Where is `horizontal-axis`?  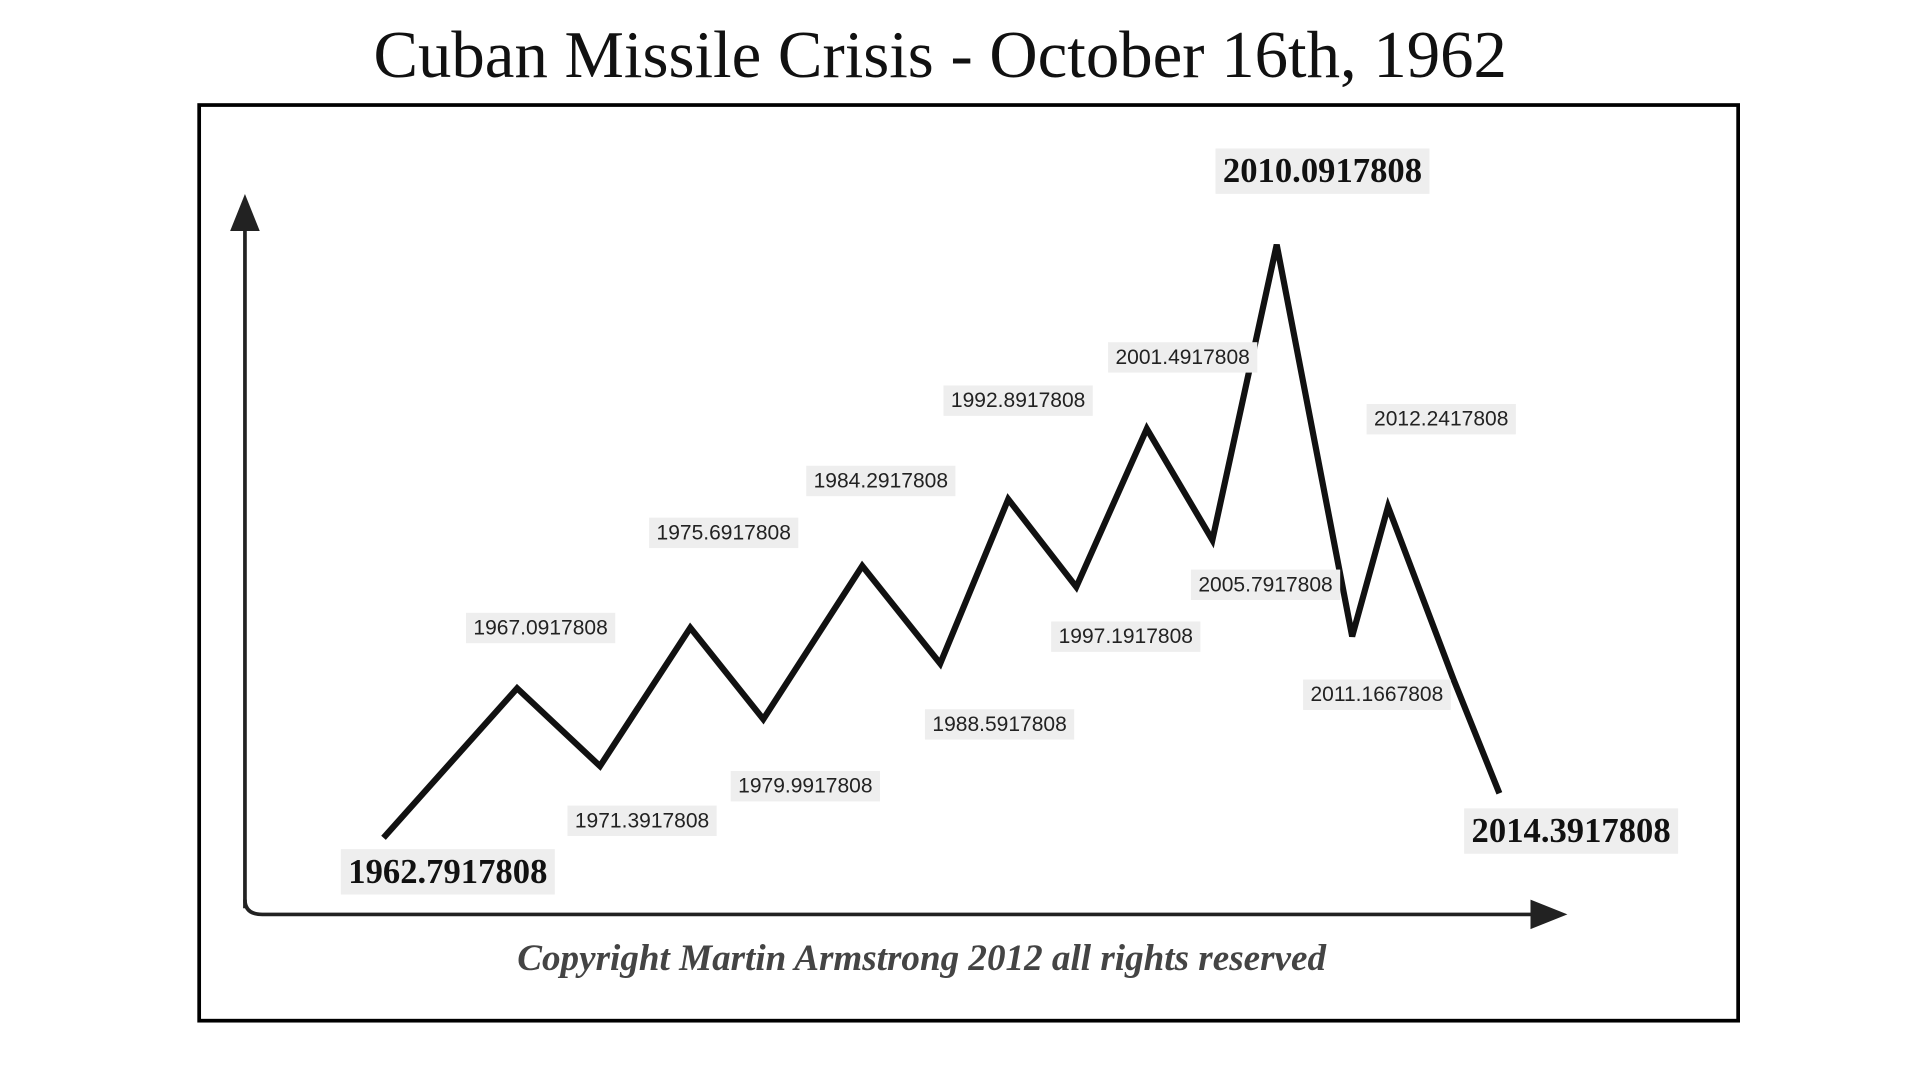 horizontal-axis is located at coordinates (905, 914).